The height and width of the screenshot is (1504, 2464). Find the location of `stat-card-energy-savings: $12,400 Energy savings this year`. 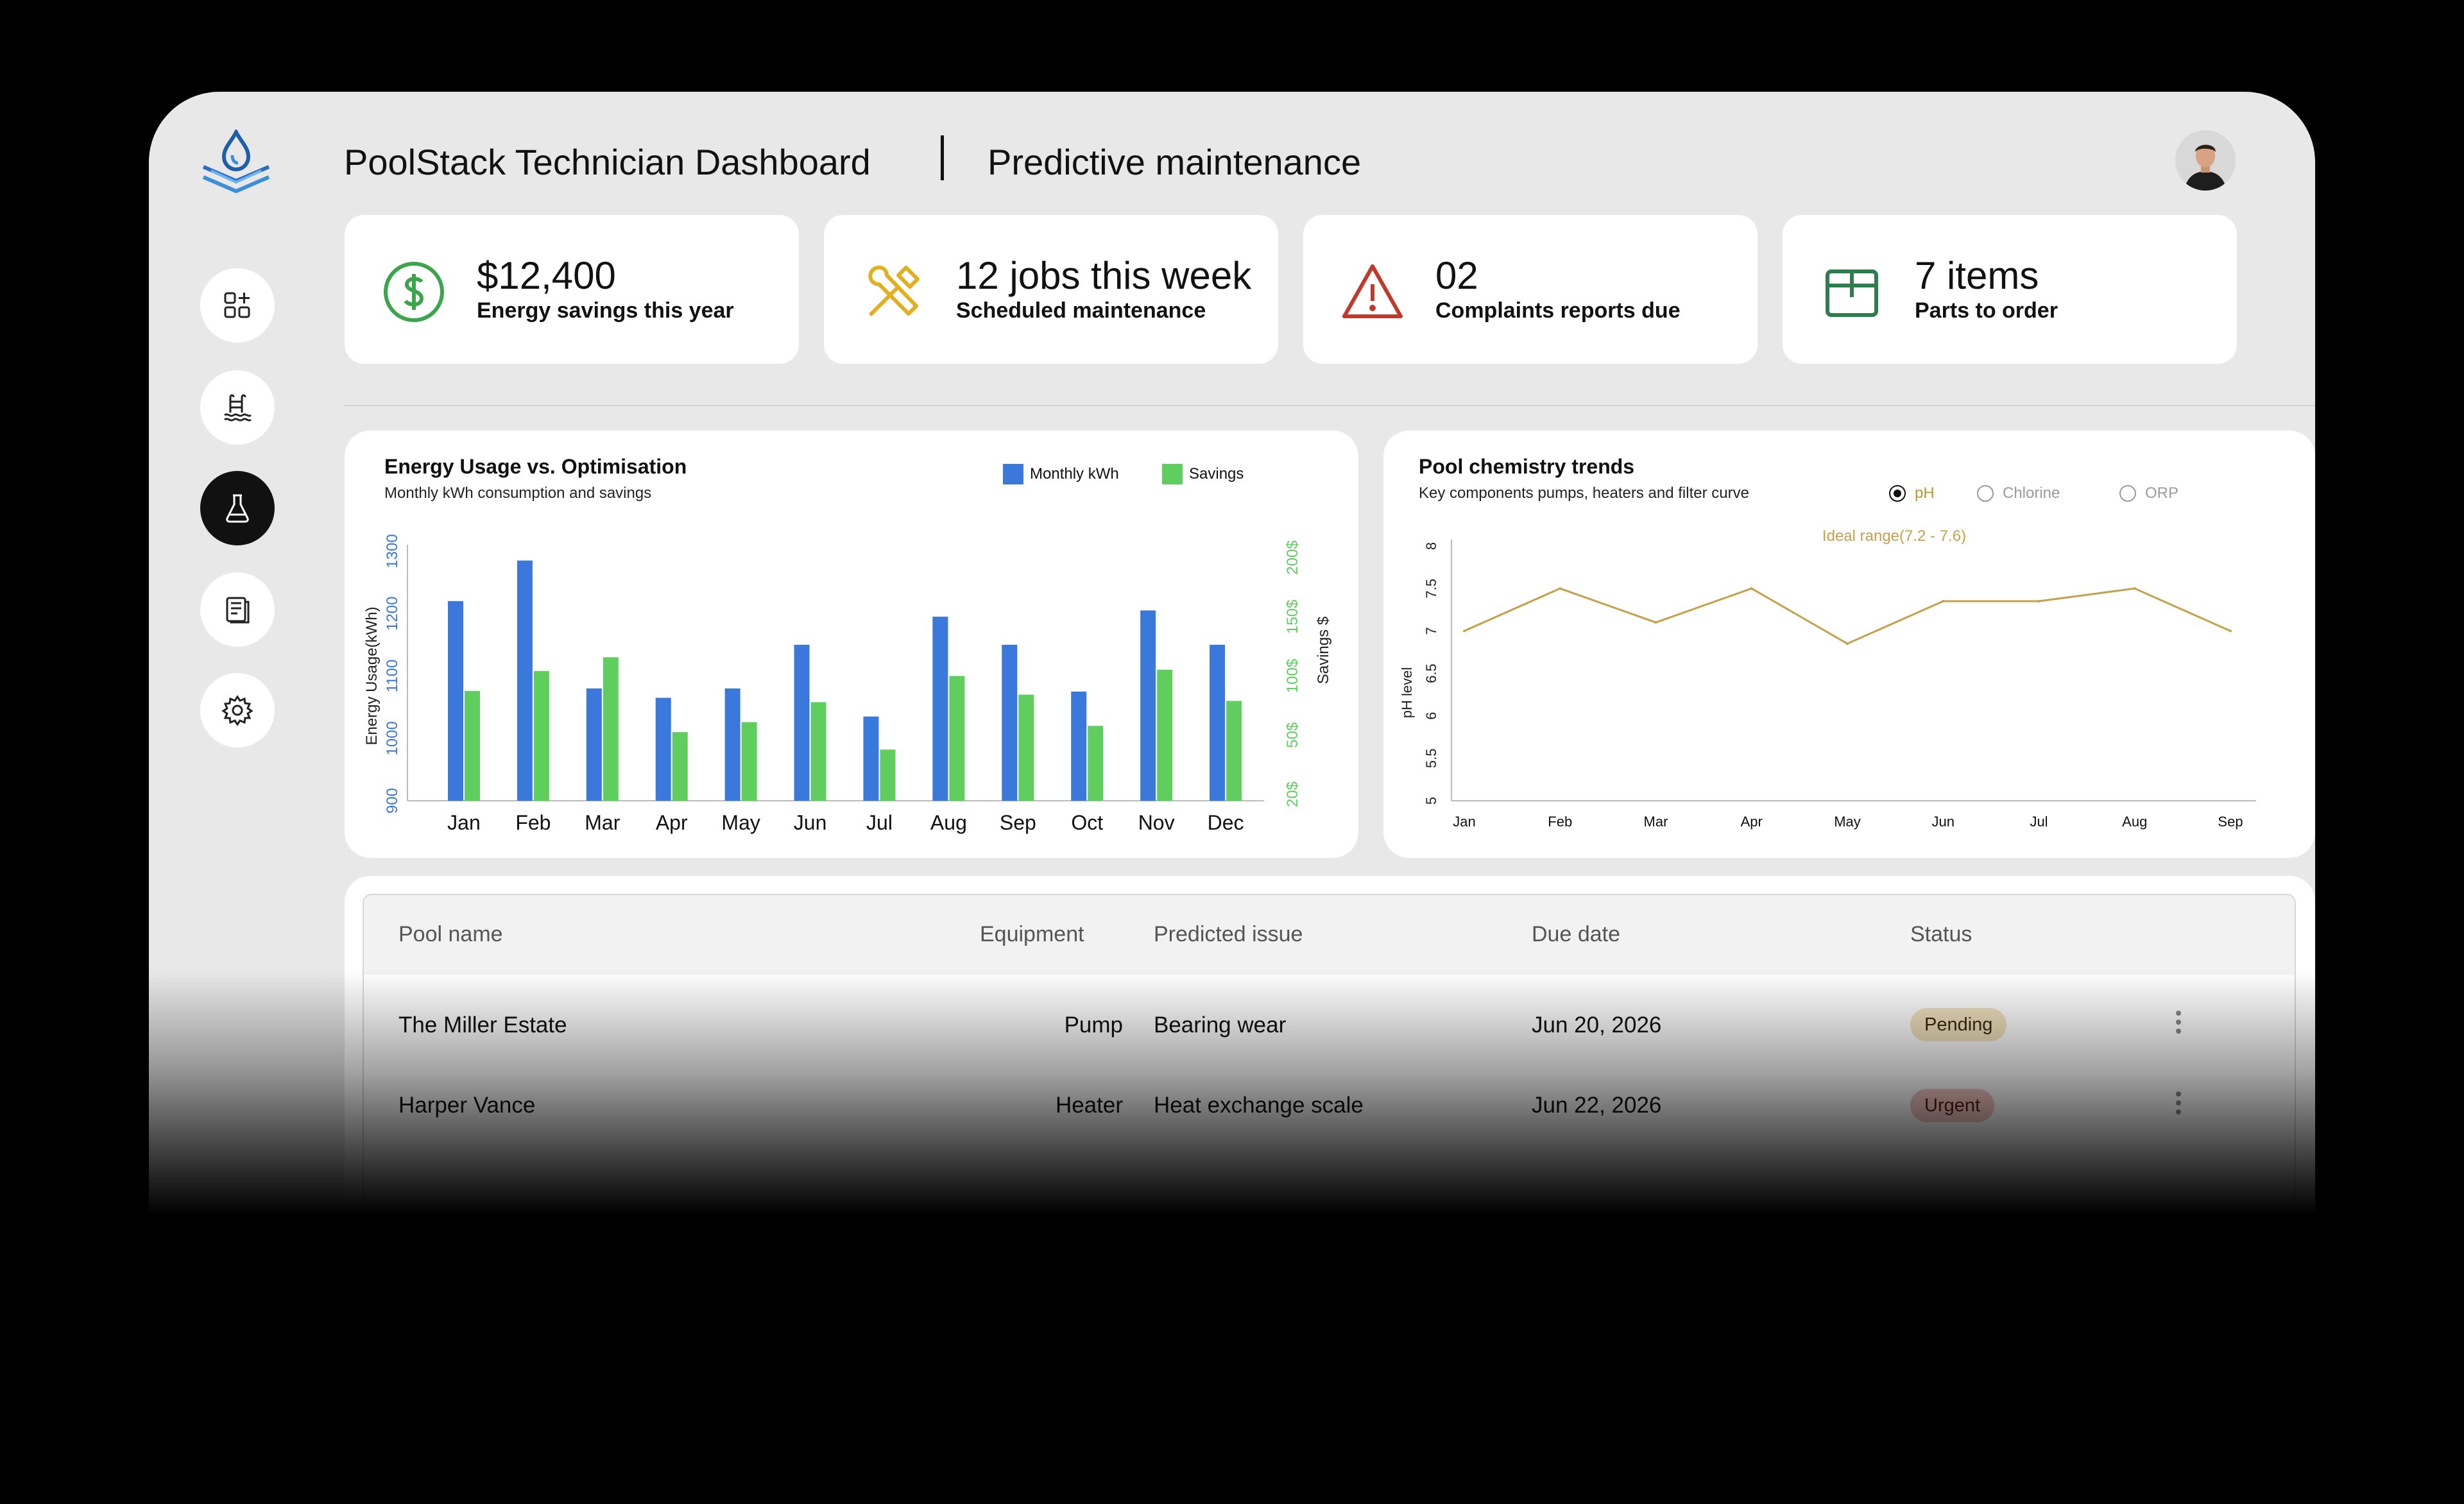

stat-card-energy-savings: $12,400 Energy savings this year is located at coordinates (572, 289).